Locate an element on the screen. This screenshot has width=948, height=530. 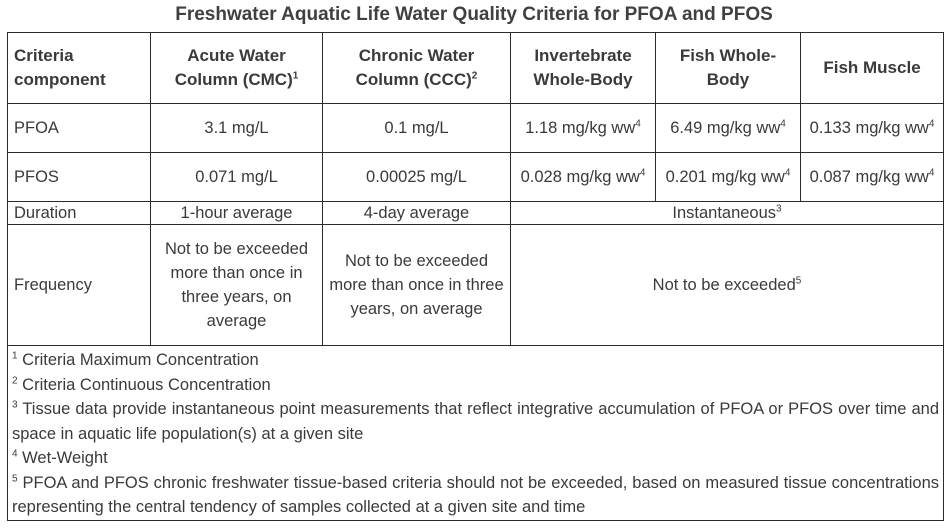
cell-chronic: 0.1 mg/L is located at coordinates (416, 128).